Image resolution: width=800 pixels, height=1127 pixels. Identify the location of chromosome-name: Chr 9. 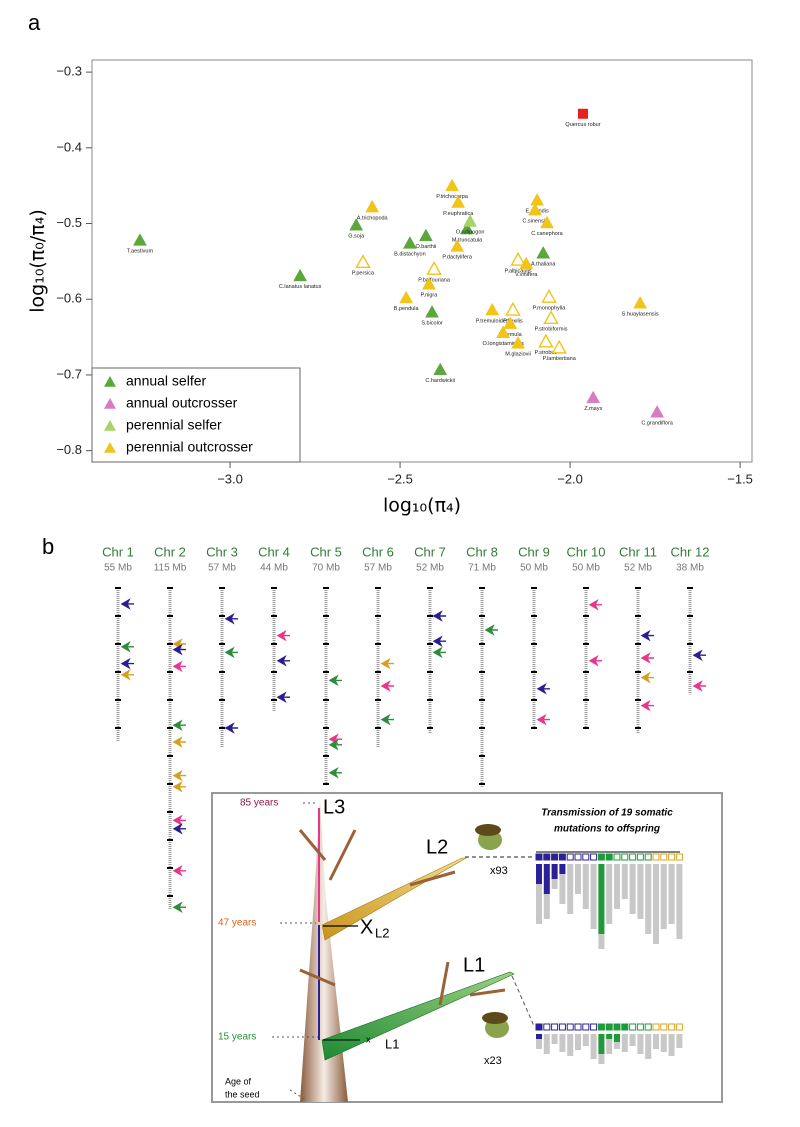
(534, 551).